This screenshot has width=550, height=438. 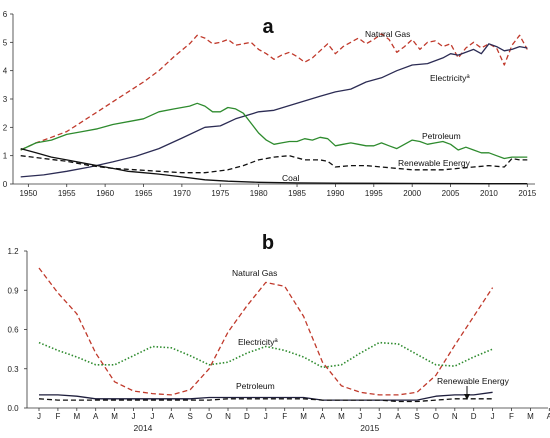 What do you see at coordinates (297, 193) in the screenshot?
I see `panel-a-xtick-label: 1985` at bounding box center [297, 193].